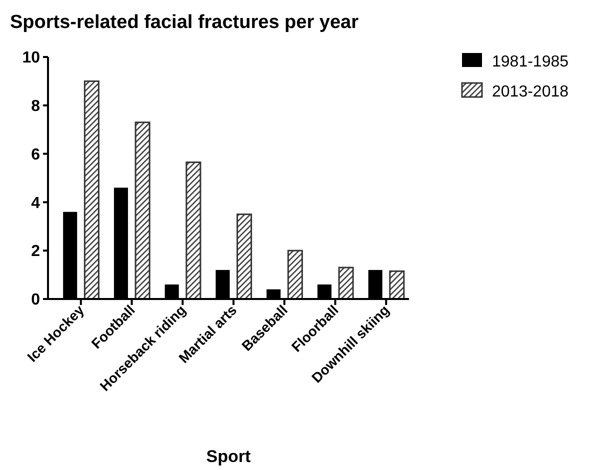 This screenshot has width=599, height=470. I want to click on x-axis-title: Sport, so click(229, 456).